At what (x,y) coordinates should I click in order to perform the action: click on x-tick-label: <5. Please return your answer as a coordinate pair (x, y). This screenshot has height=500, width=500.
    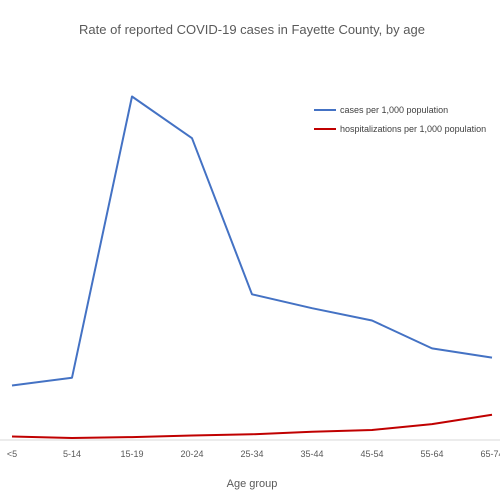
    Looking at the image, I should click on (12, 454).